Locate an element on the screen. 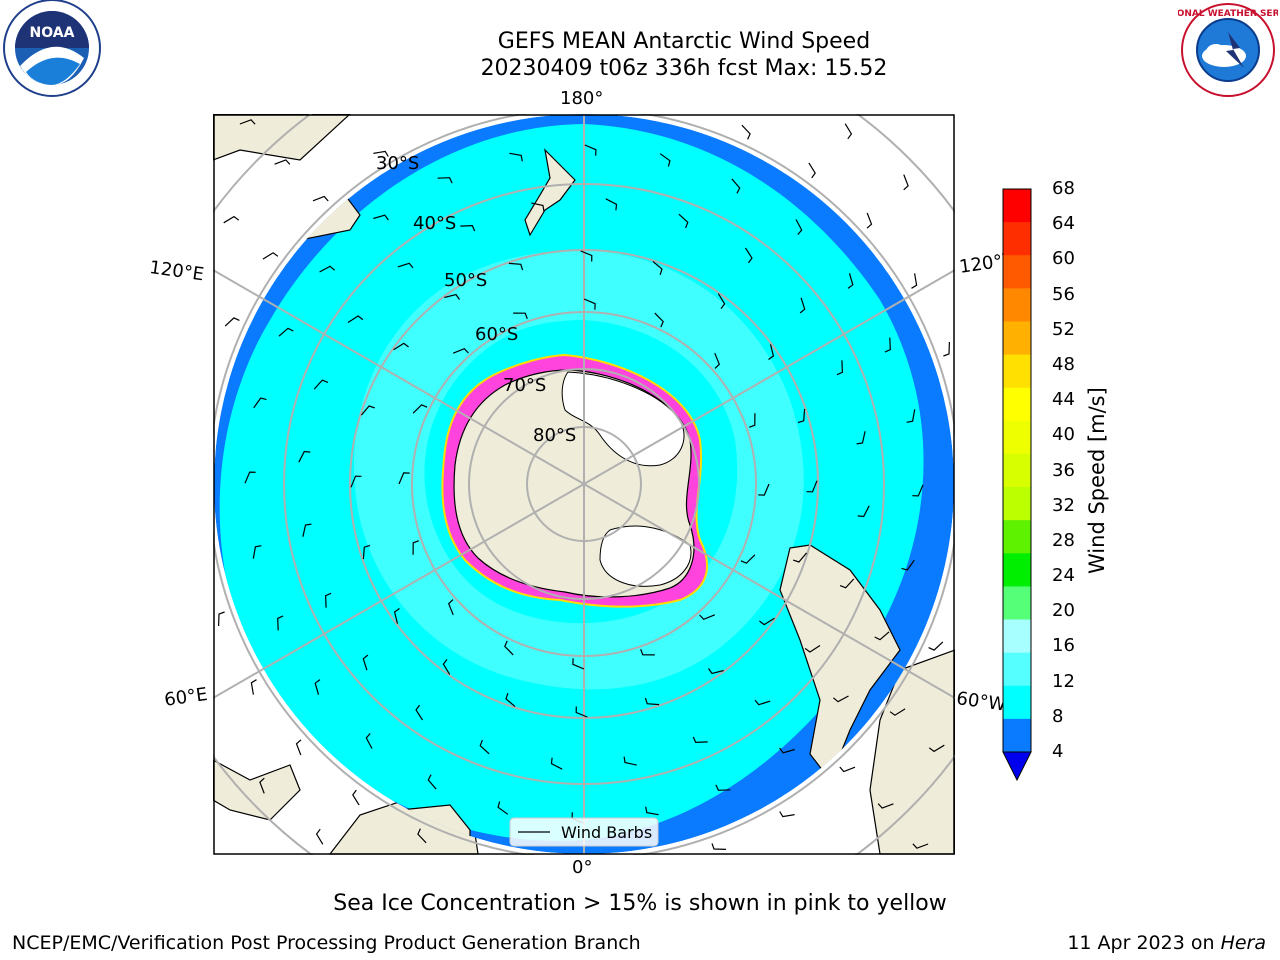  colorbar-tick-label: 52 is located at coordinates (1063, 329).